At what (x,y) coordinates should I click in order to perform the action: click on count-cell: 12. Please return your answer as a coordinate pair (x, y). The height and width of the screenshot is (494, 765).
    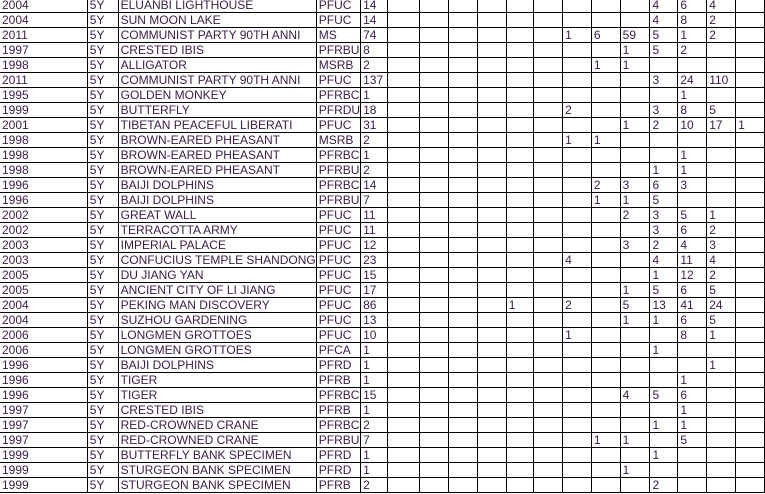
    Looking at the image, I should click on (692, 275).